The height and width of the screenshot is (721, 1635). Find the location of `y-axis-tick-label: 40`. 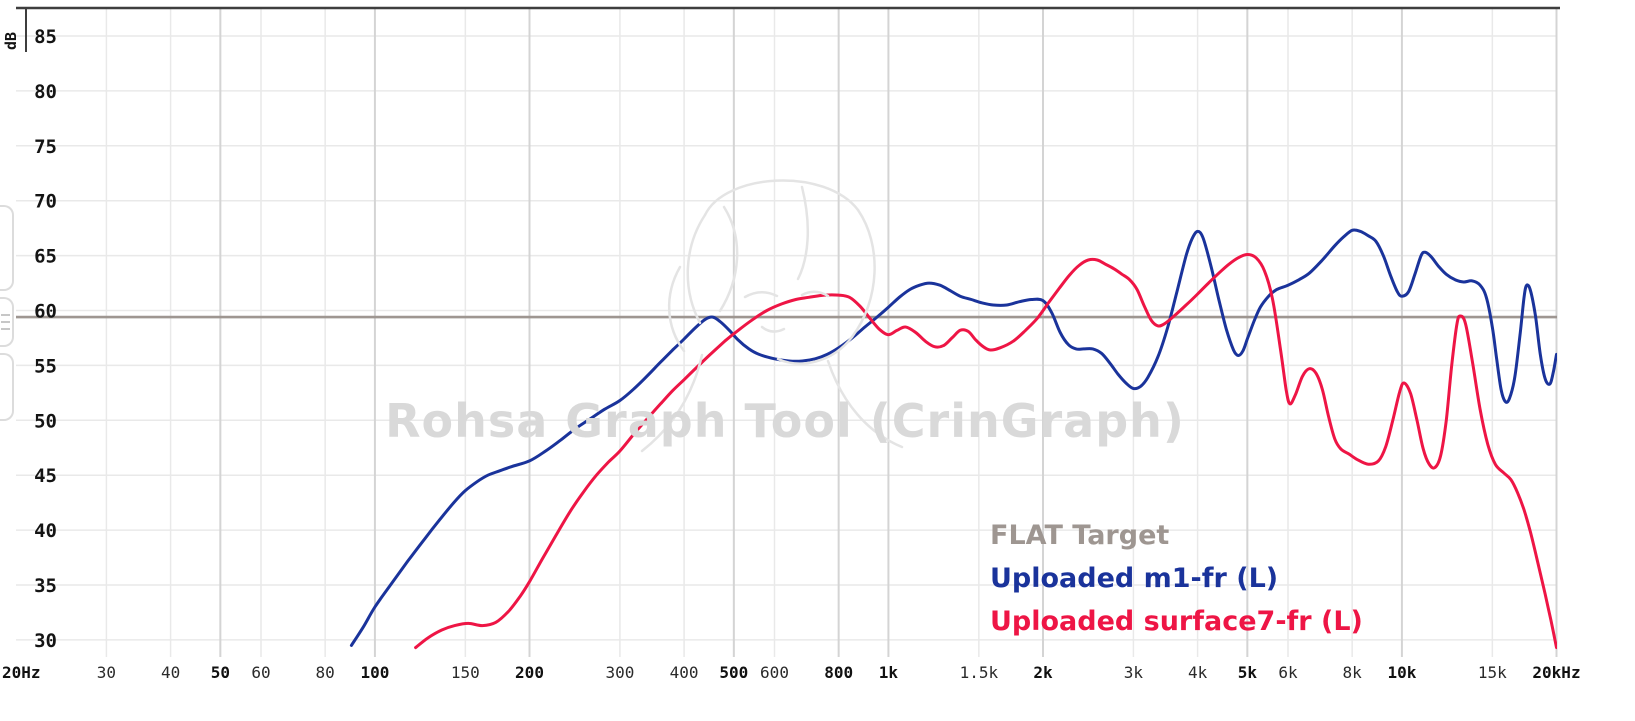

y-axis-tick-label: 40 is located at coordinates (45, 531).